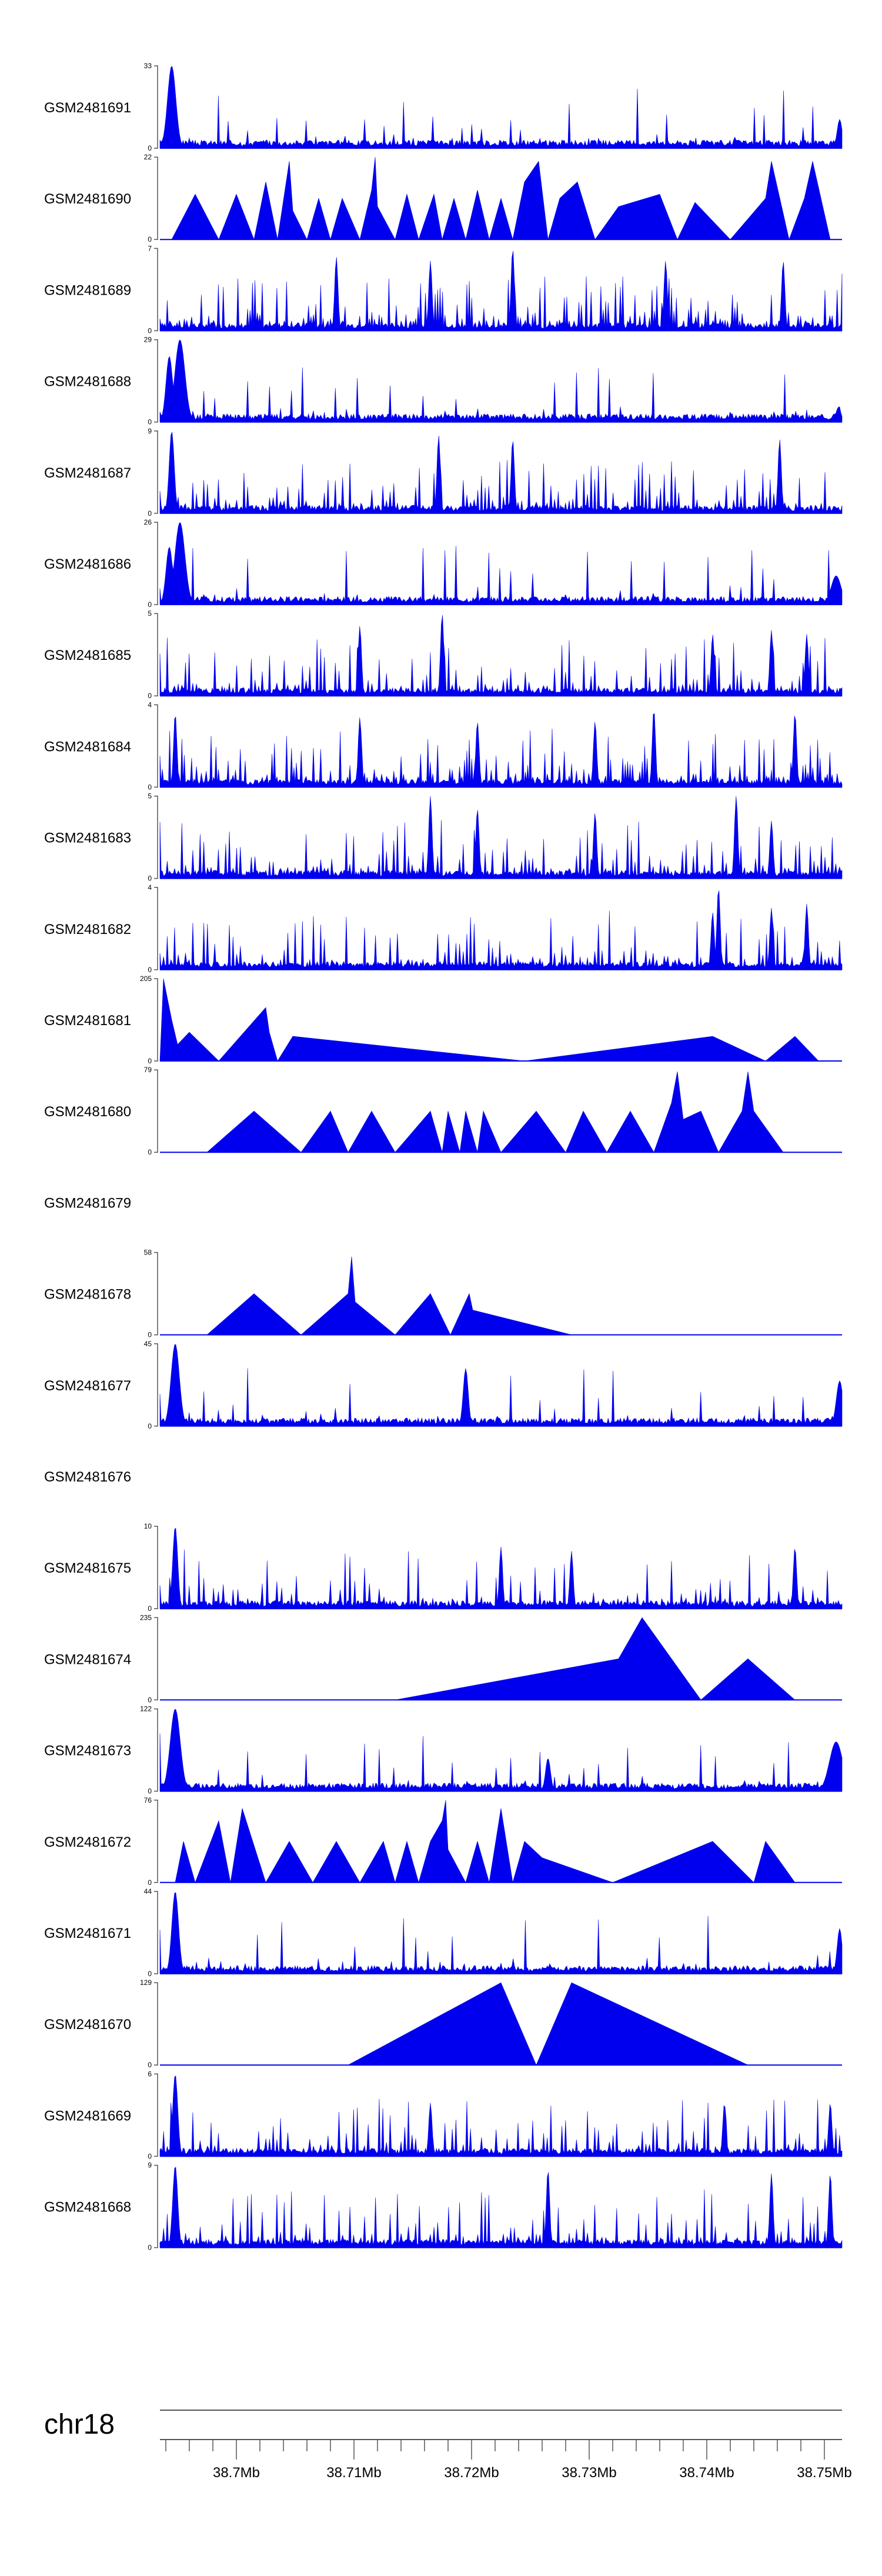 Image resolution: width=882 pixels, height=2576 pixels. I want to click on track-GSM2481677: GSM2481677 45 0, so click(443, 1385).